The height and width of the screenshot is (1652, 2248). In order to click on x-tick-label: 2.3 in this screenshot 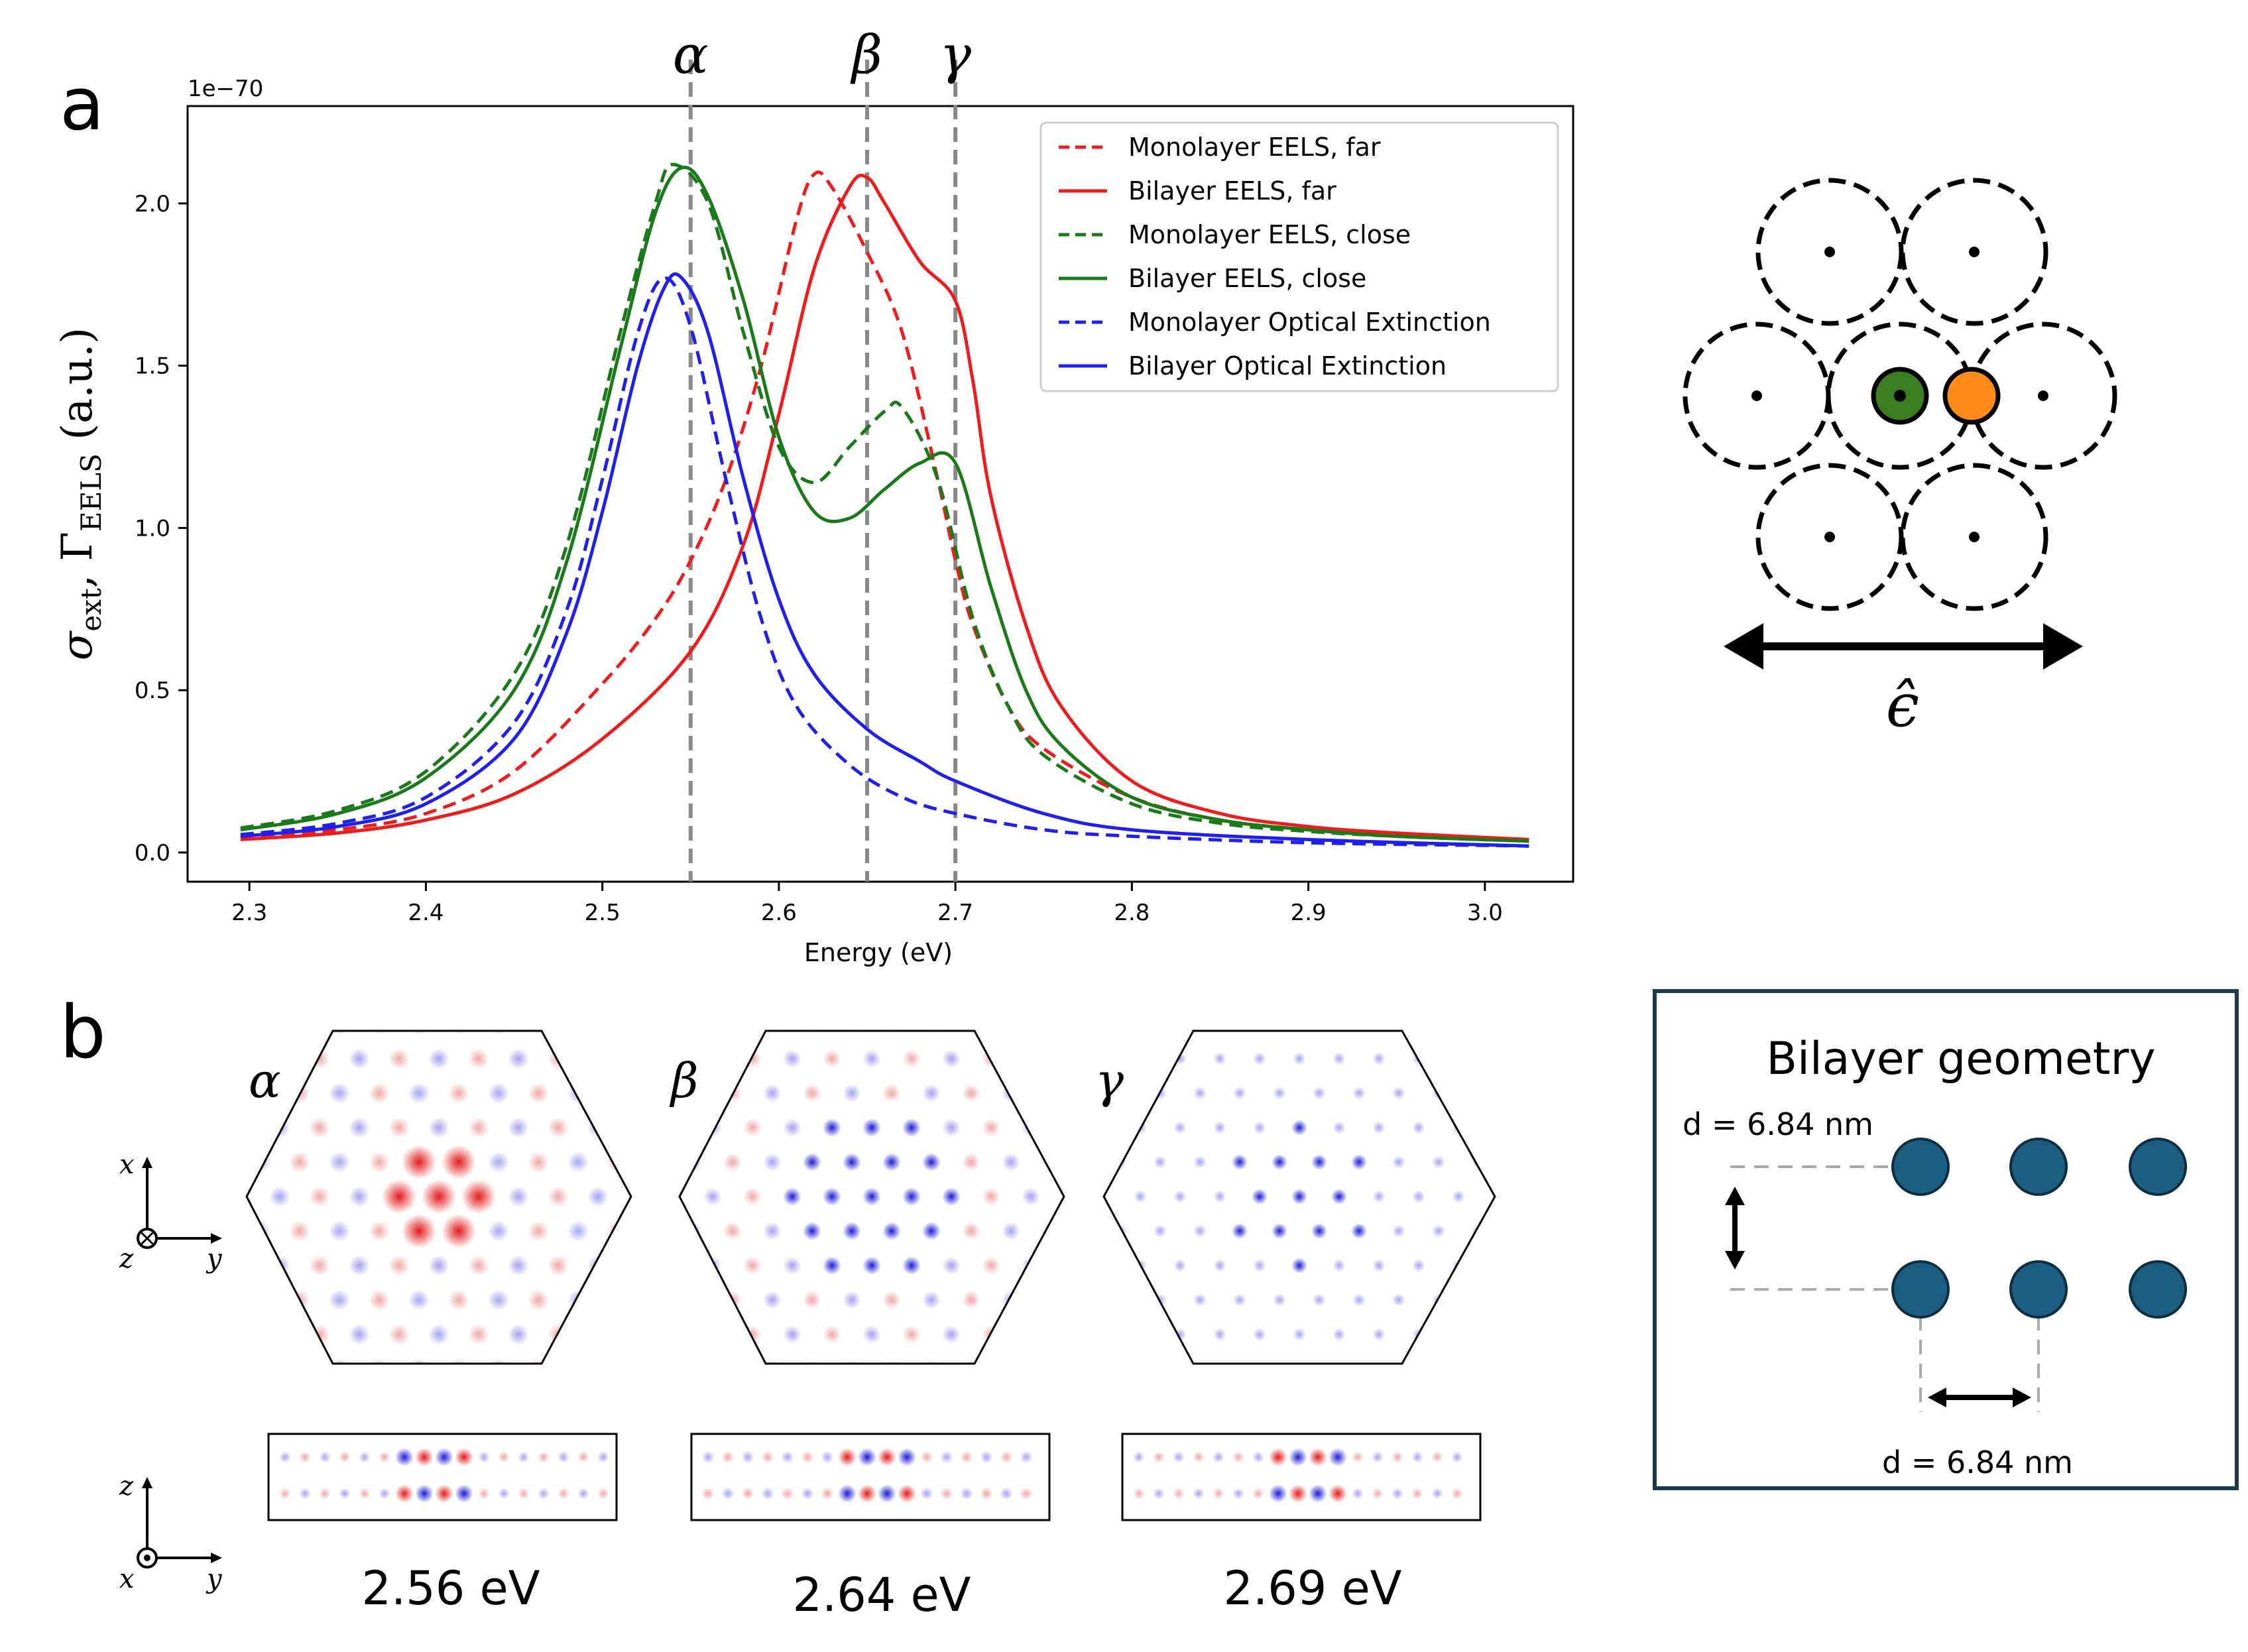, I will do `click(249, 913)`.